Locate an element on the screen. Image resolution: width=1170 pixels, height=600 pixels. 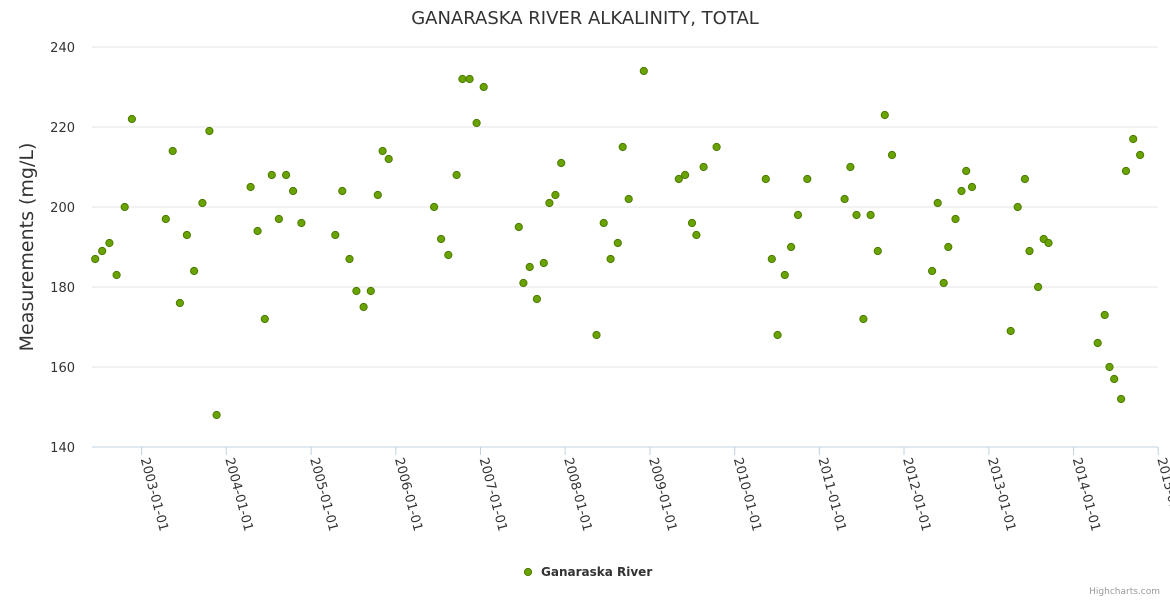
credits: Highcharts.com is located at coordinates (1124, 592).